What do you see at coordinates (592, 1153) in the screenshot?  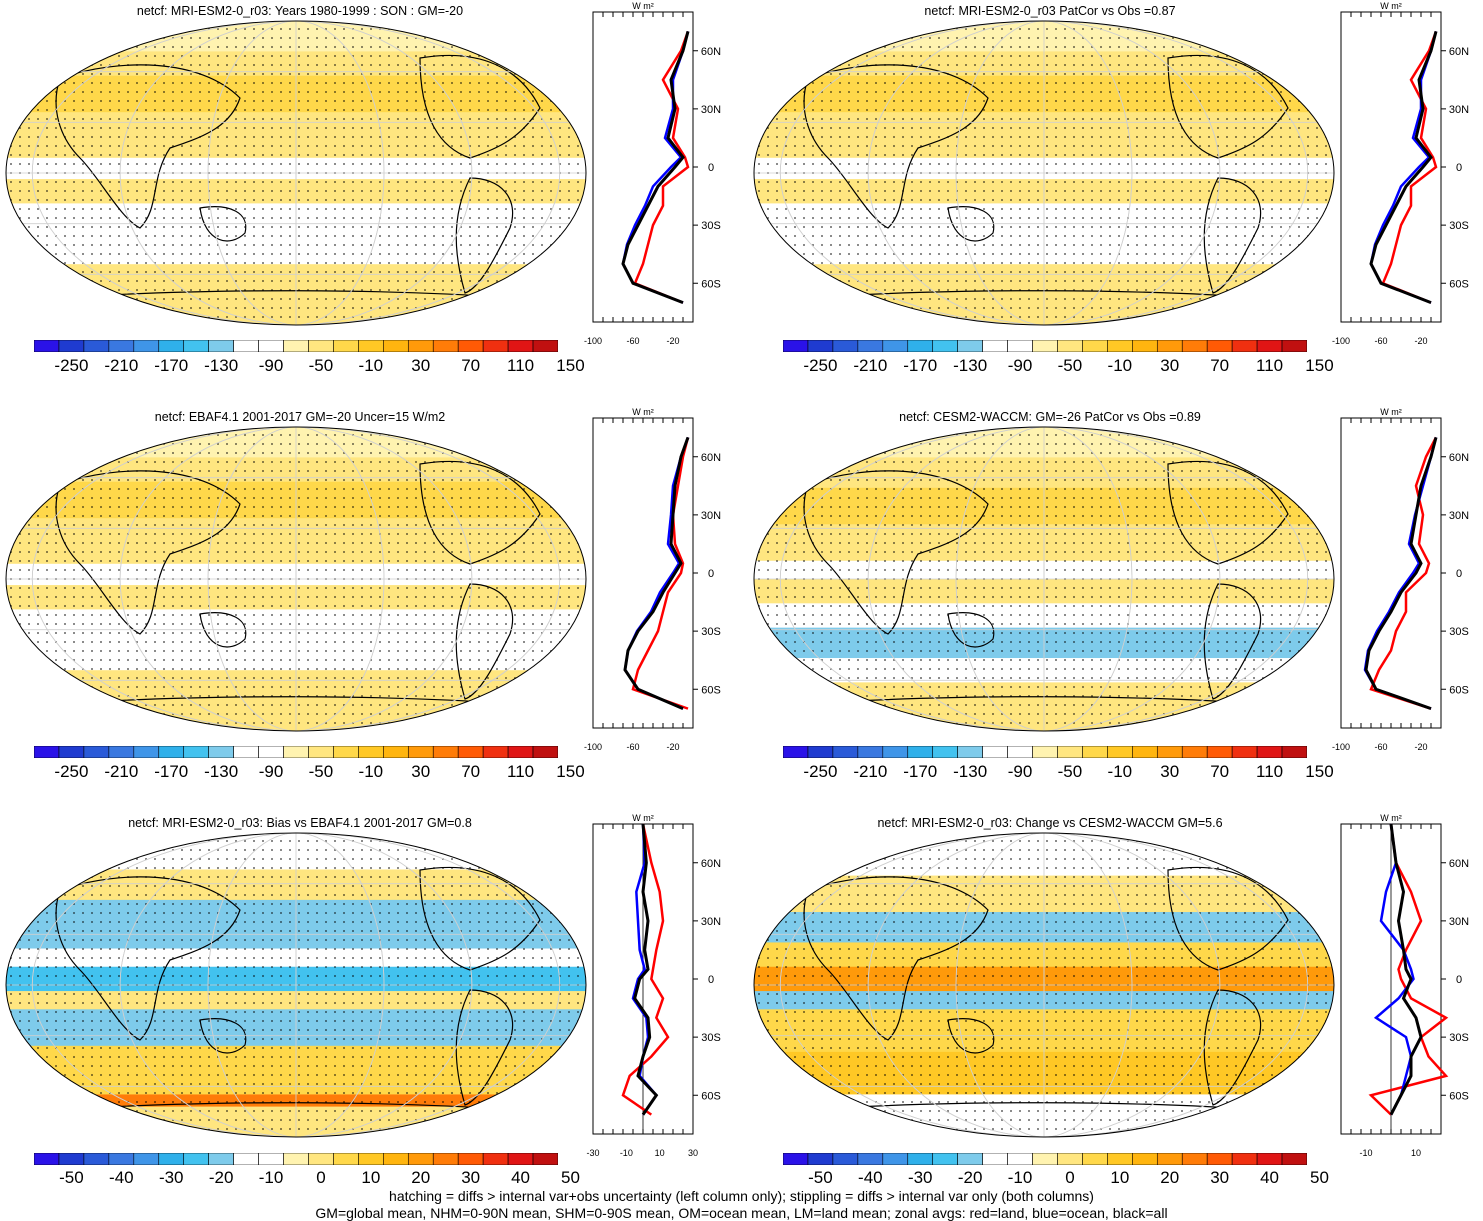 I see `zonal-x-label: -30` at bounding box center [592, 1153].